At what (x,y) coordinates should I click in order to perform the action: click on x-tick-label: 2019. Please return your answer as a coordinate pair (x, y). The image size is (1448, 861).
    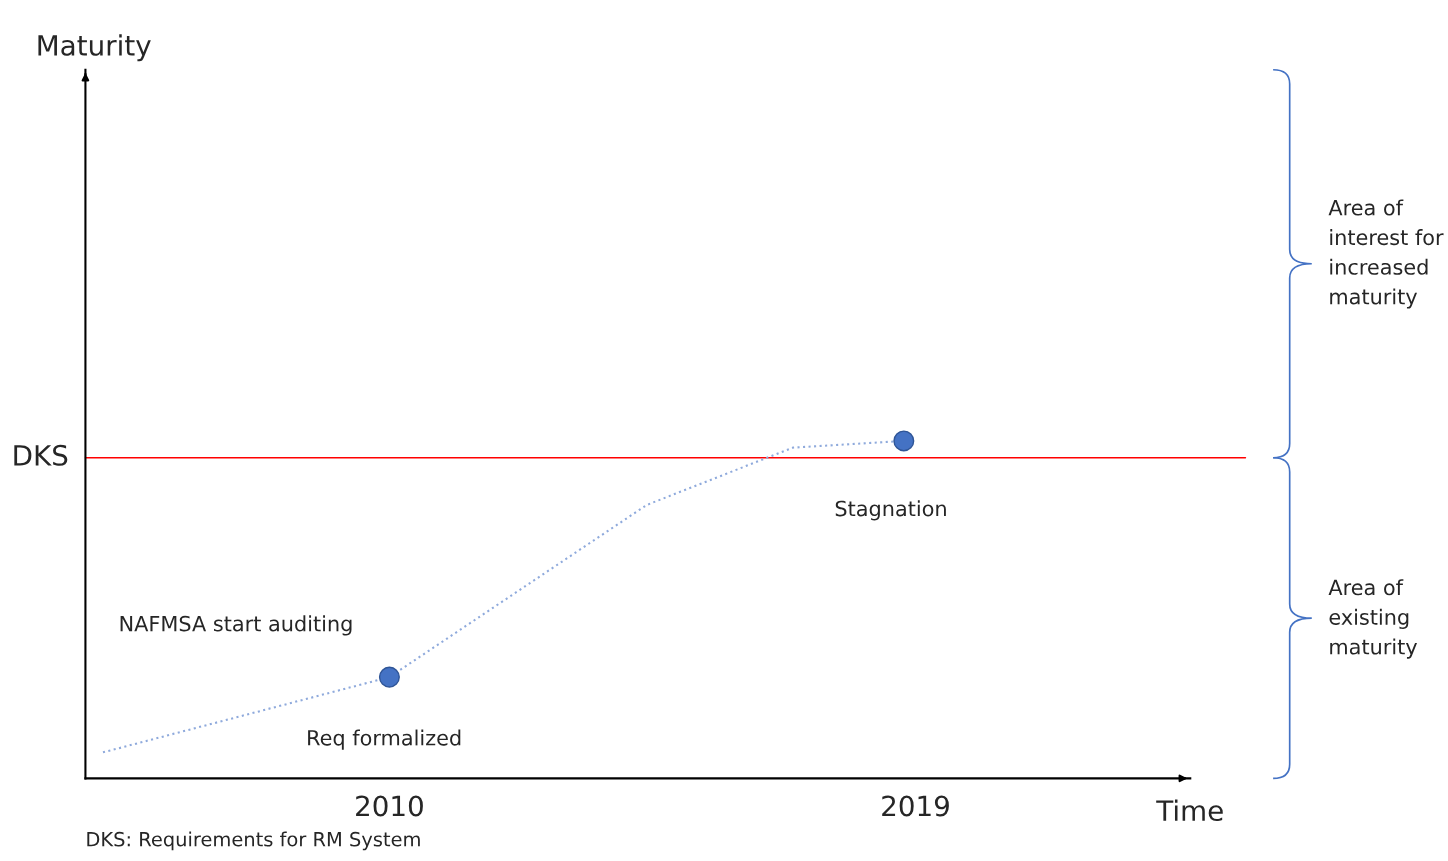
    Looking at the image, I should click on (915, 806).